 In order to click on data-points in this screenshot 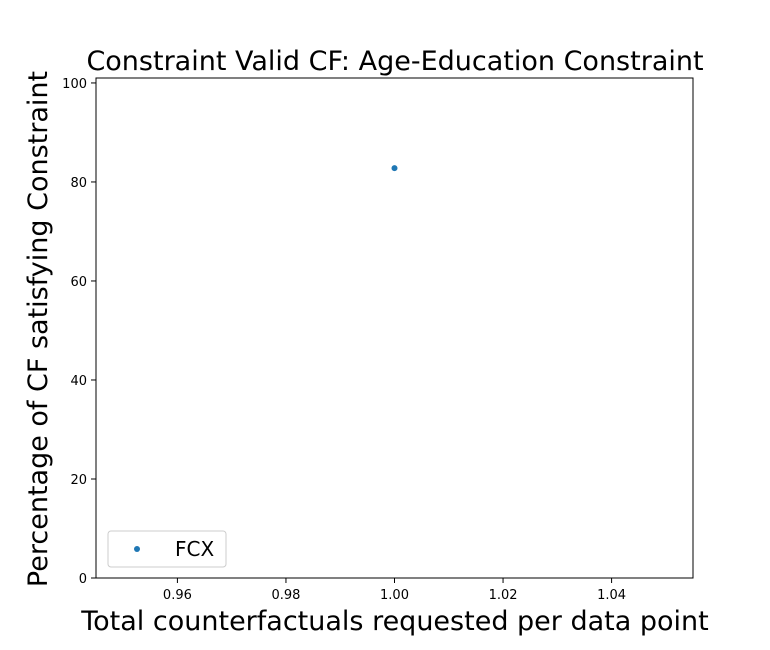, I will do `click(394, 168)`.